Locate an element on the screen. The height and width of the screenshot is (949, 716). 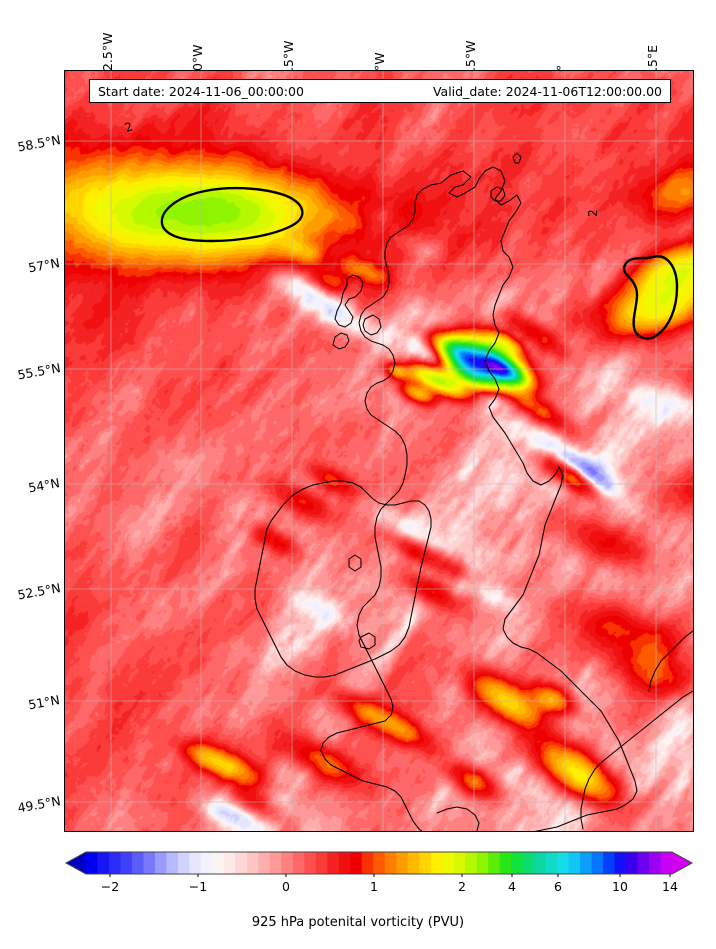
colorbar: −2 −1 0 1 2 4 6 10 14 is located at coordinates (379, 872).